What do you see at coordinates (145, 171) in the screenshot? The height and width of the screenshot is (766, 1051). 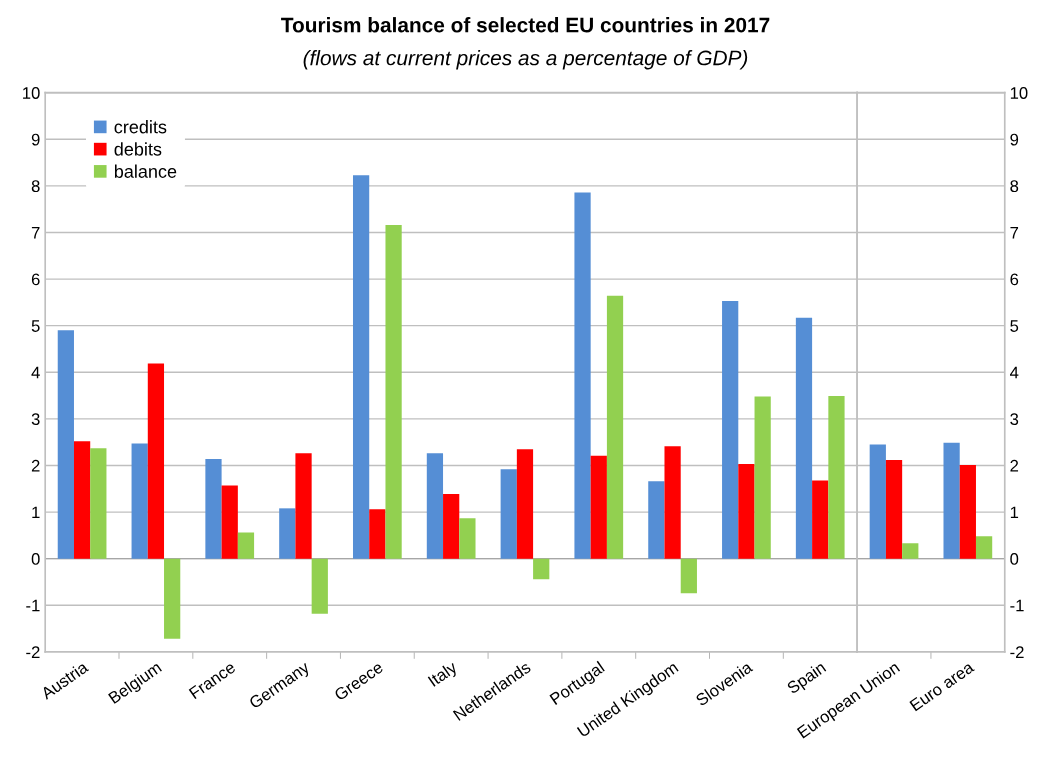 I see `legend-label: balance` at bounding box center [145, 171].